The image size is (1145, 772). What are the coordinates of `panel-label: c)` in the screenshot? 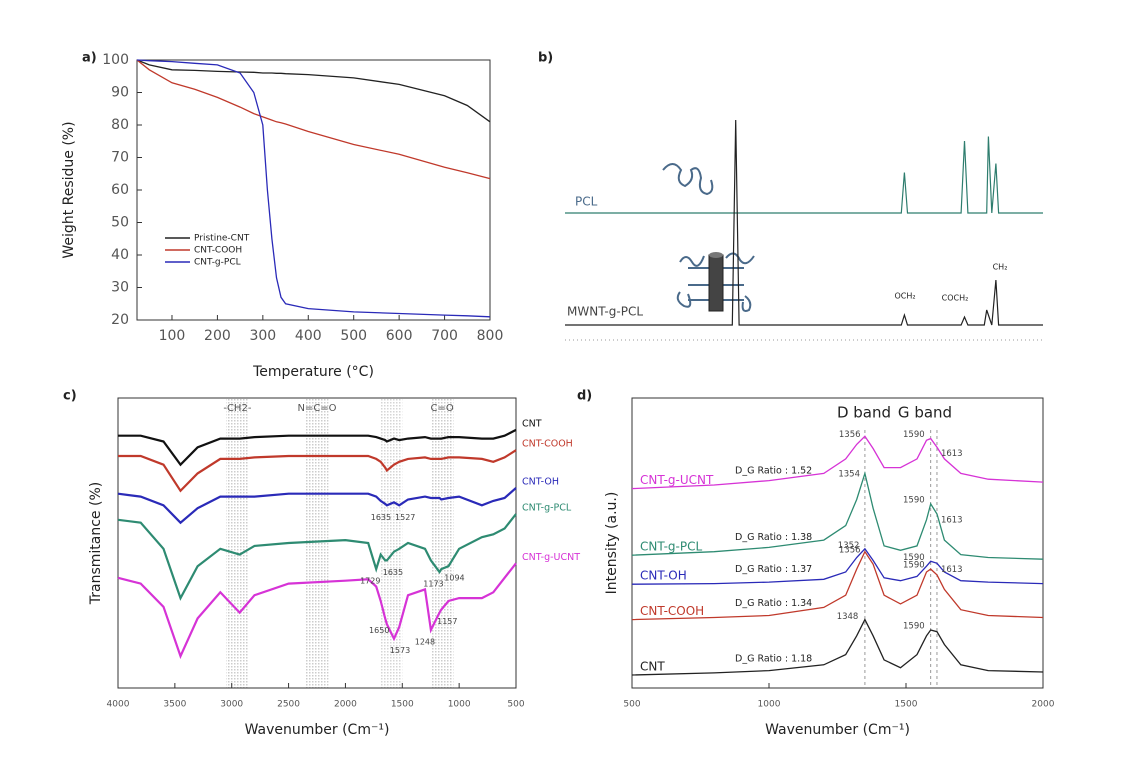 It's located at (70, 396).